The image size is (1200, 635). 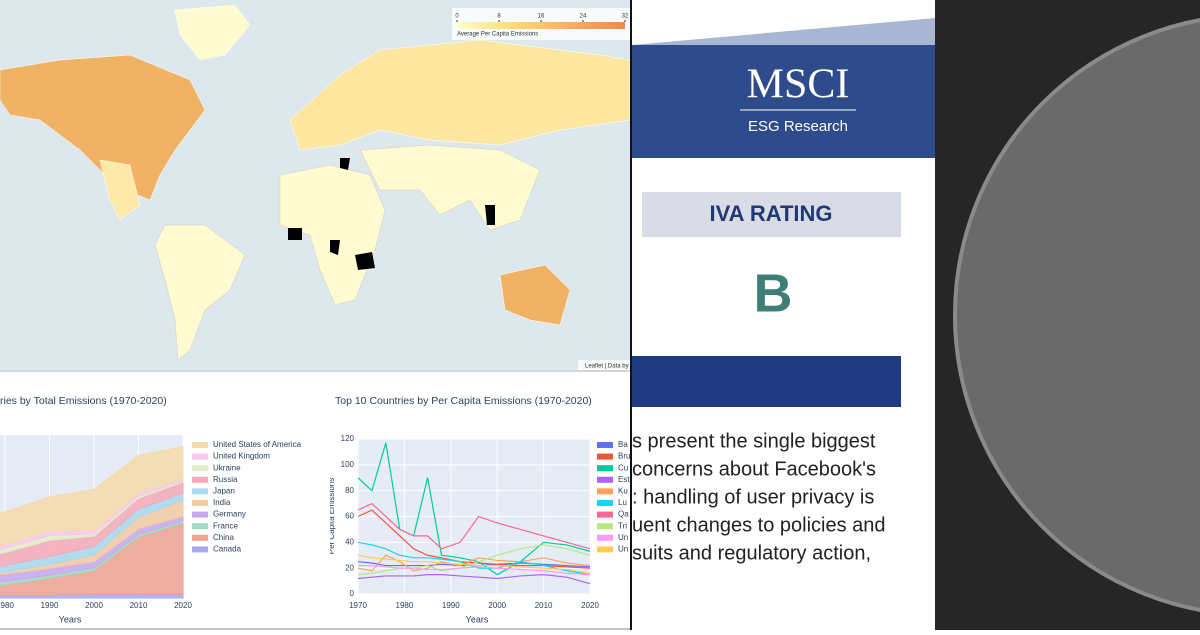 What do you see at coordinates (331, 516) in the screenshot?
I see `y-axis-label: Per Capita Emissions` at bounding box center [331, 516].